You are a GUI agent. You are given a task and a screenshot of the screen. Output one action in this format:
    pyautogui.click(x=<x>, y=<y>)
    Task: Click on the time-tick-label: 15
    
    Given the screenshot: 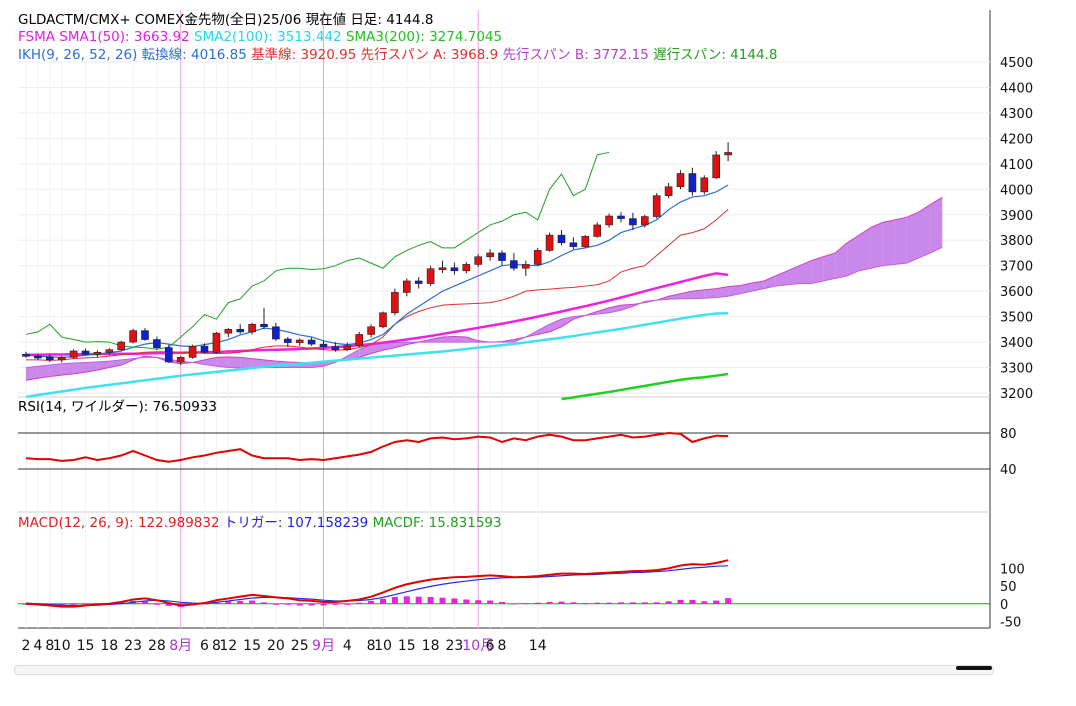 What is the action you would take?
    pyautogui.click(x=407, y=646)
    